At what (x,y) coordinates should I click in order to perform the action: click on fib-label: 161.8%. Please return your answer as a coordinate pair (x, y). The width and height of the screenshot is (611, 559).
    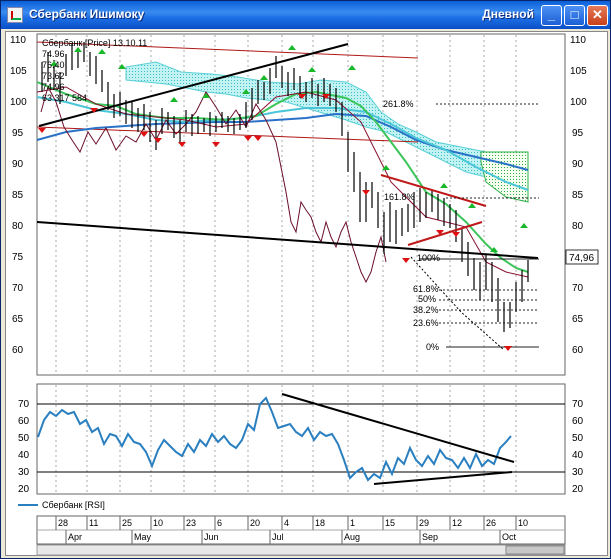
    Looking at the image, I should click on (399, 197).